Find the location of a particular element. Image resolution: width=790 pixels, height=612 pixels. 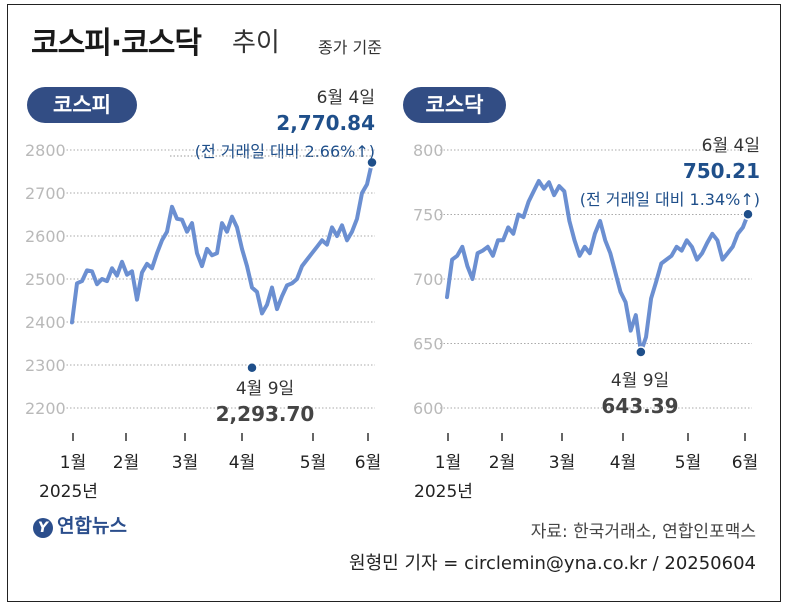

kospi-y-tick-label: 2300 is located at coordinates (45, 365).